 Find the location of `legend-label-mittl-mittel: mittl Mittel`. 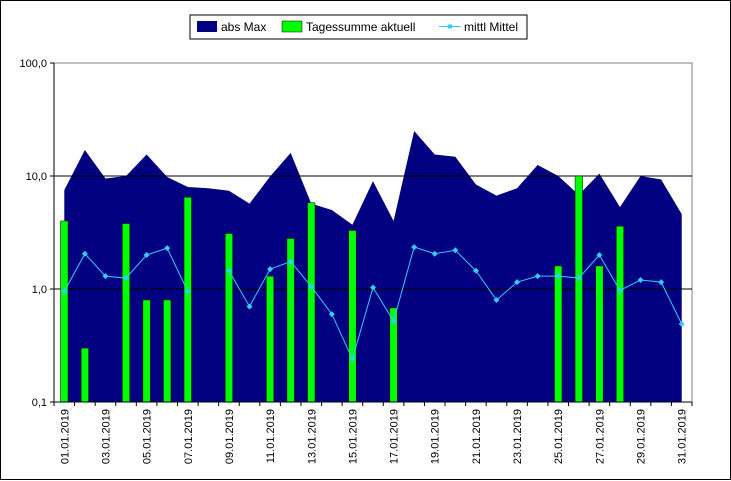

legend-label-mittl-mittel: mittl Mittel is located at coordinates (491, 27).